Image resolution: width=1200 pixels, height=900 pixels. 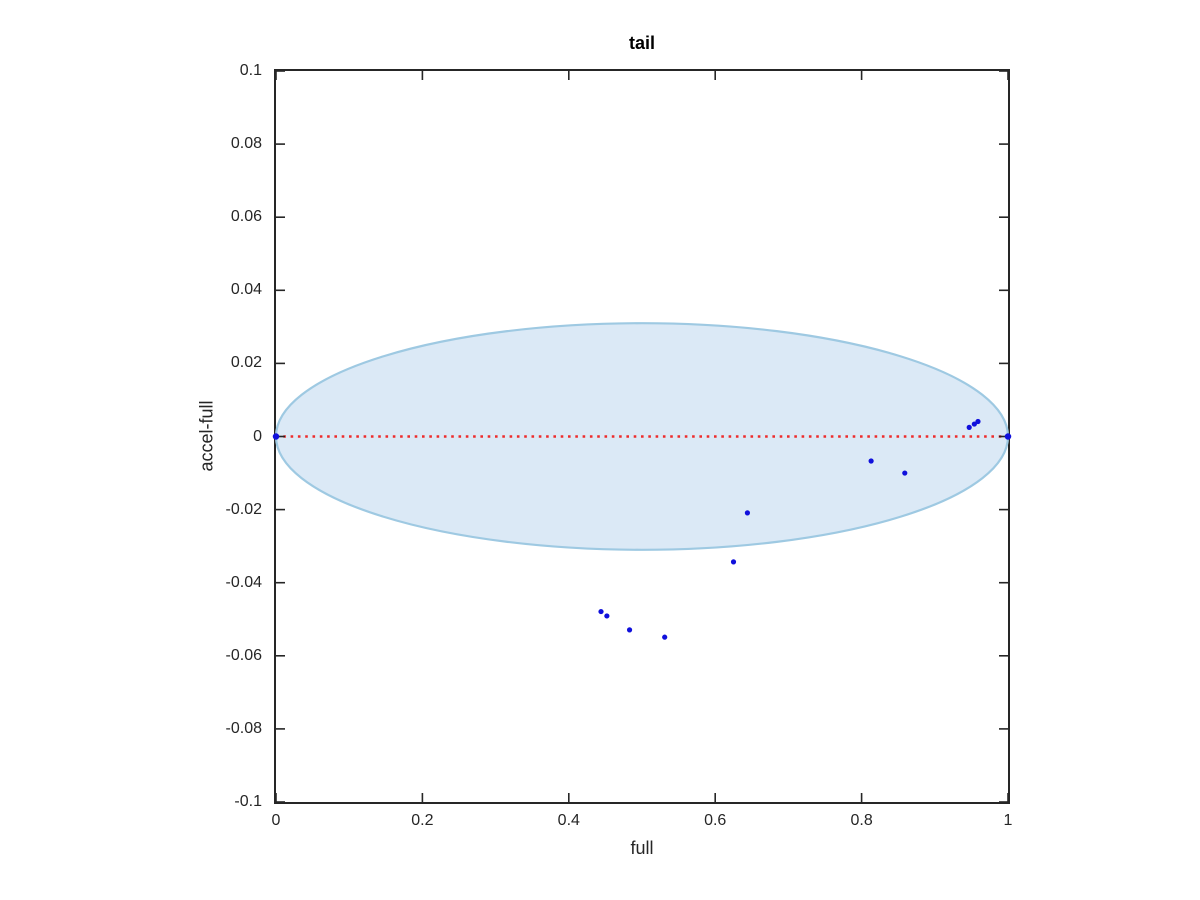 What do you see at coordinates (1008, 820) in the screenshot?
I see `x-tick-label: 1` at bounding box center [1008, 820].